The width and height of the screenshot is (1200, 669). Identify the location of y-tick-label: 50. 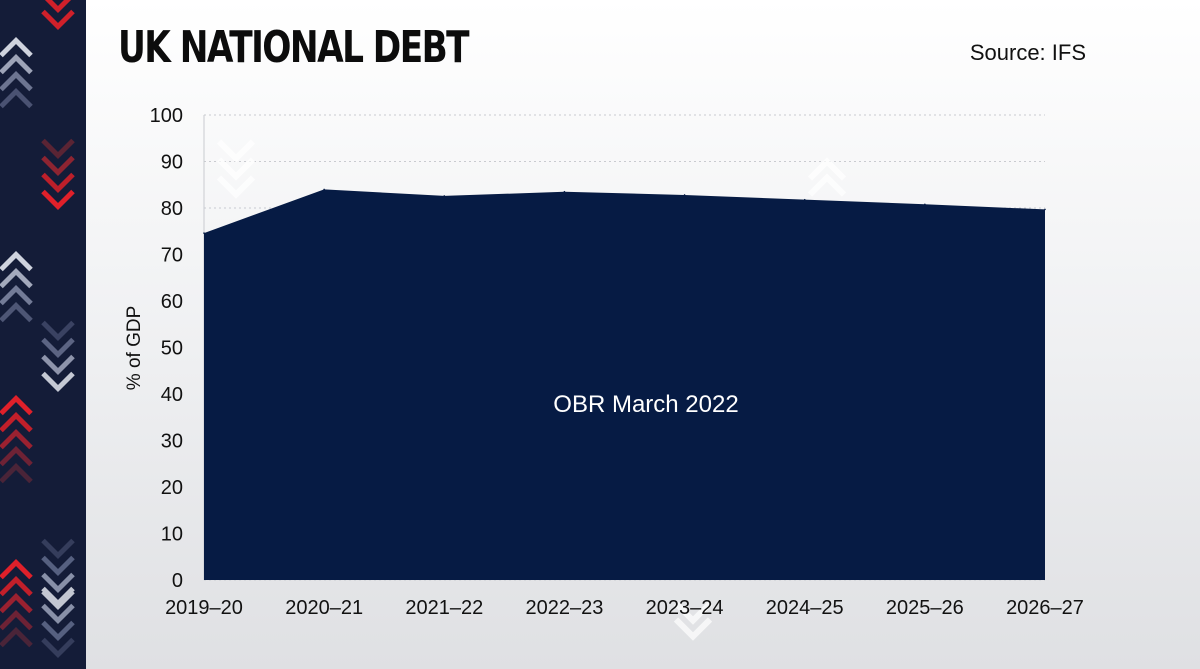
(172, 349).